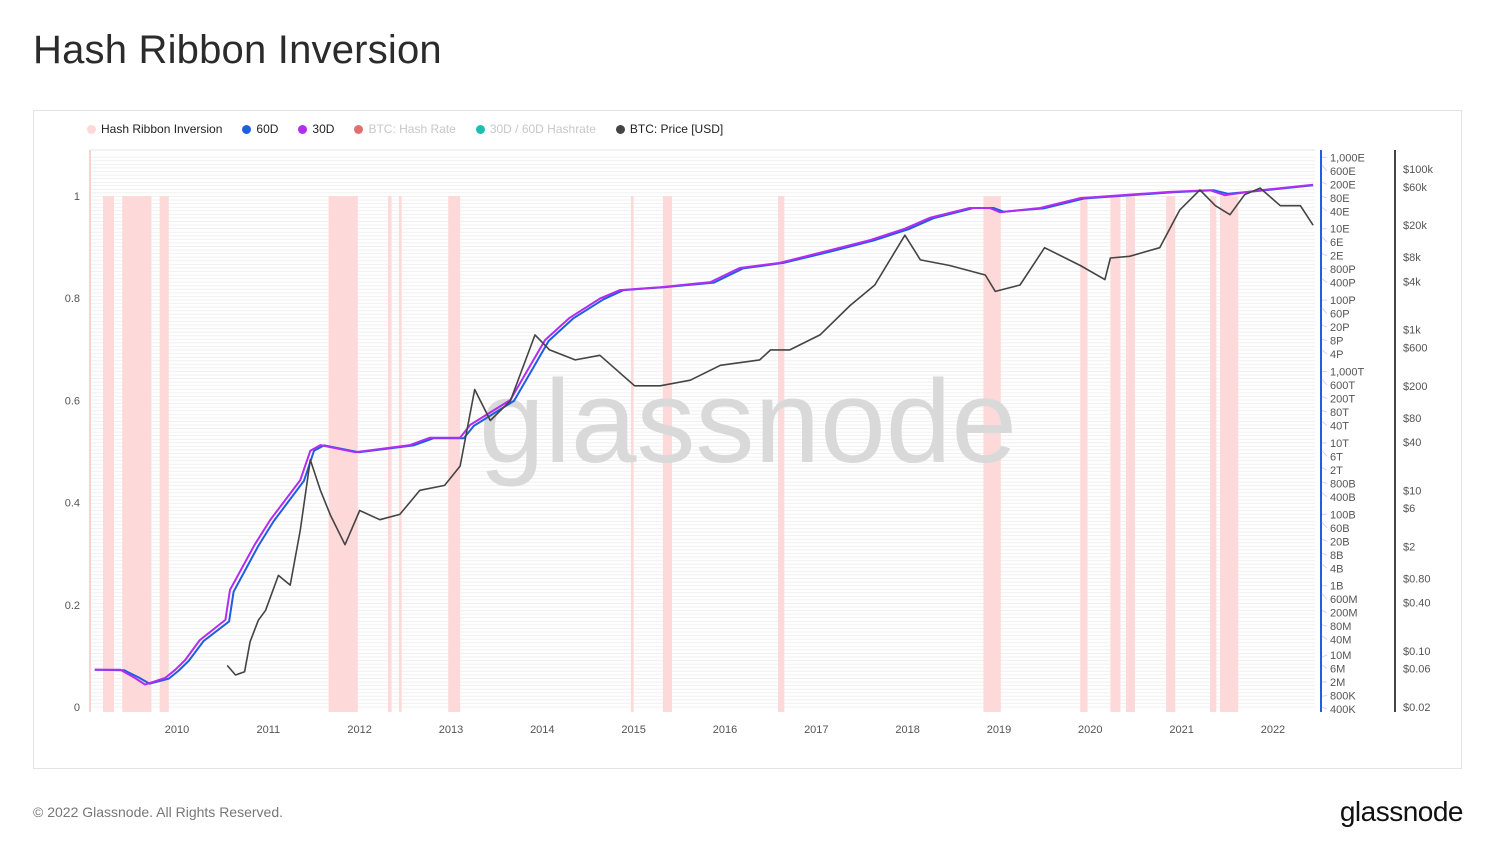  What do you see at coordinates (1343, 284) in the screenshot?
I see `hashrate-tick-label: 400P` at bounding box center [1343, 284].